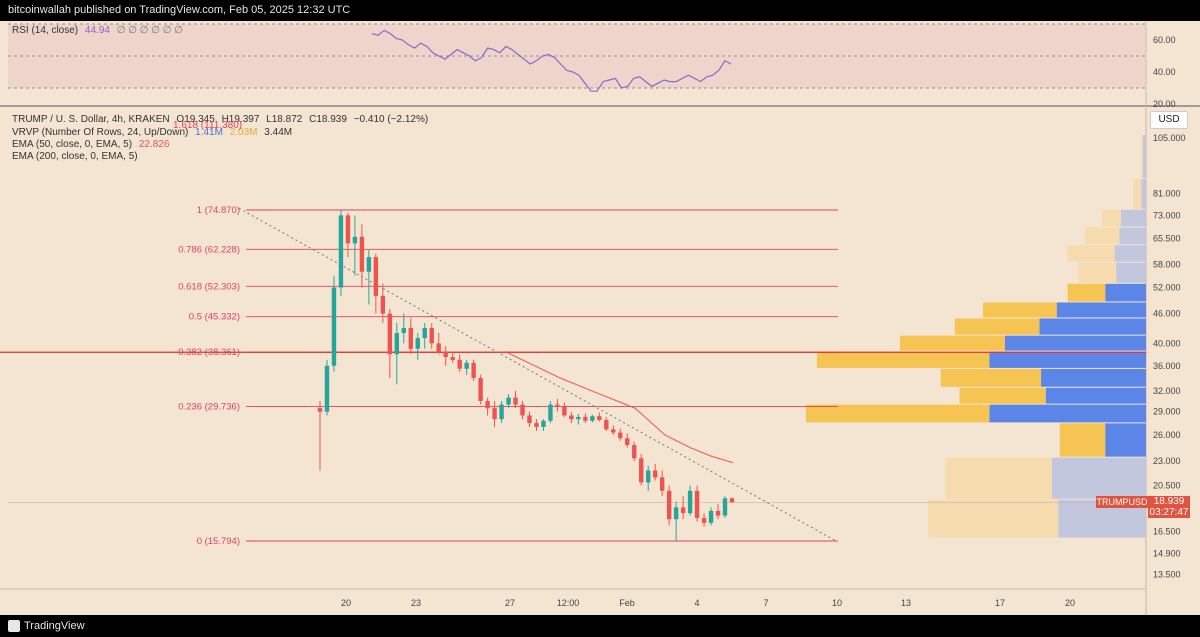 This screenshot has width=1200, height=637. What do you see at coordinates (1164, 104) in the screenshot?
I see `rsi-tick-2: 20.00` at bounding box center [1164, 104].